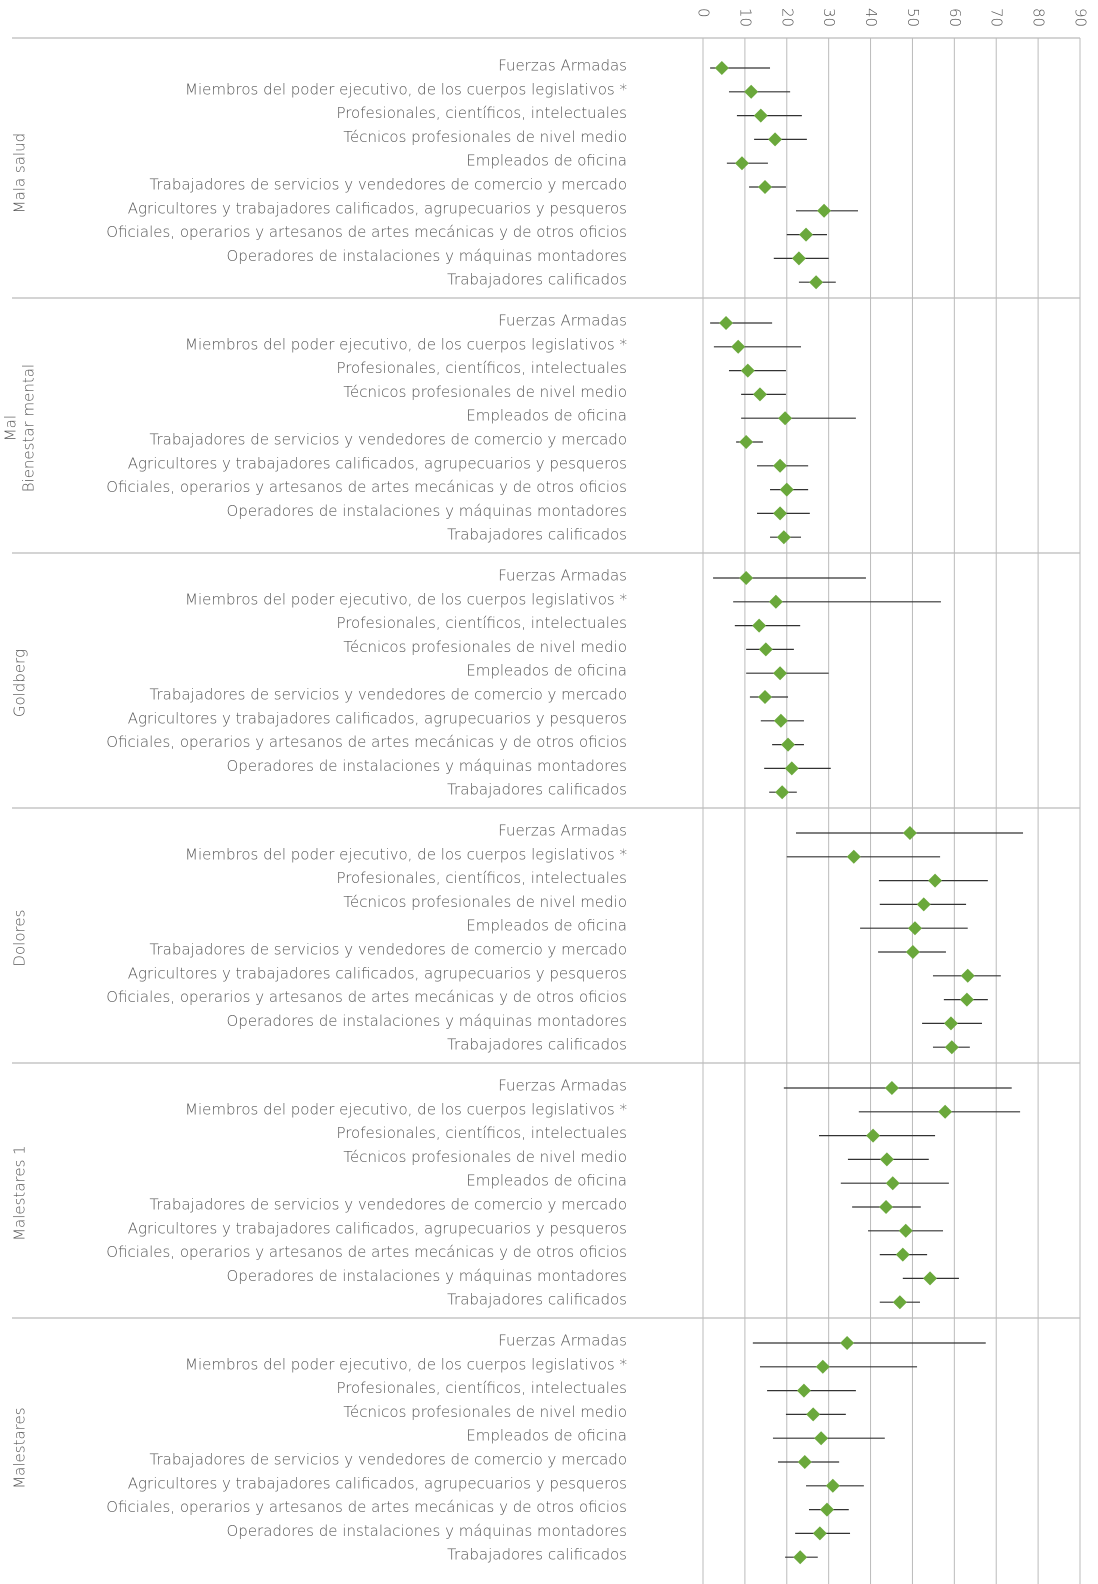 Image resolution: width=1098 pixels, height=1584 pixels. What do you see at coordinates (29, 428) in the screenshot?
I see `panel-label: Bienestar mental` at bounding box center [29, 428].